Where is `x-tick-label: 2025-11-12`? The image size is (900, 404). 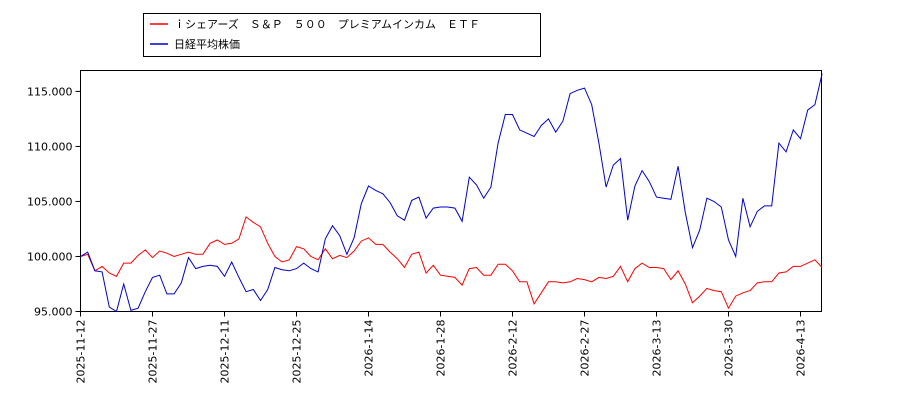
x-tick-label: 2025-11-12 is located at coordinates (81, 352).